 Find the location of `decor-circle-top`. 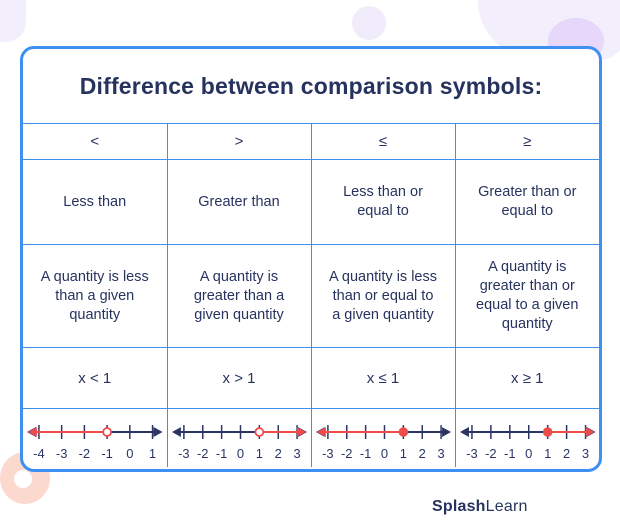

decor-circle-top is located at coordinates (369, 23).